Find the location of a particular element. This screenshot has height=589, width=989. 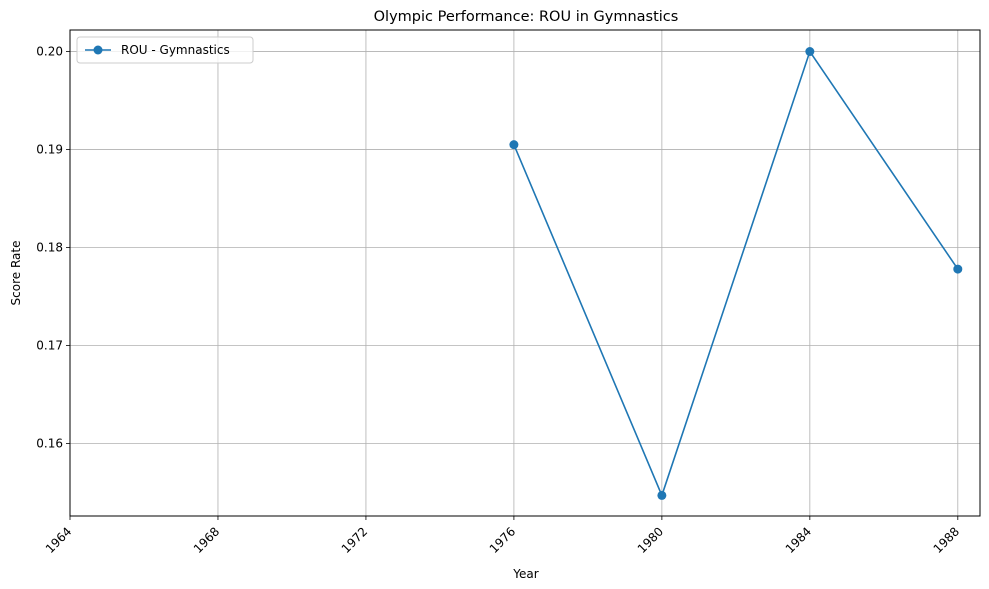

x-axis-label: Year is located at coordinates (525, 574).